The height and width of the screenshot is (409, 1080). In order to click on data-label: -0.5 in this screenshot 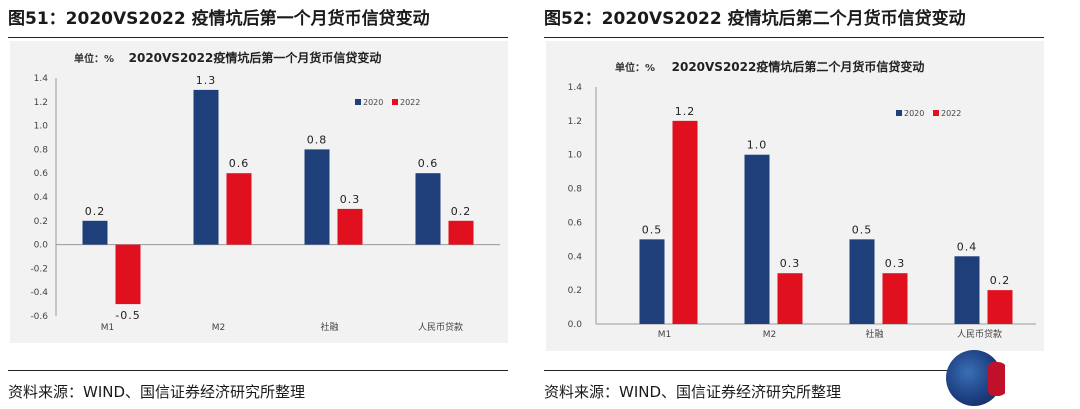, I will do `click(127, 315)`.